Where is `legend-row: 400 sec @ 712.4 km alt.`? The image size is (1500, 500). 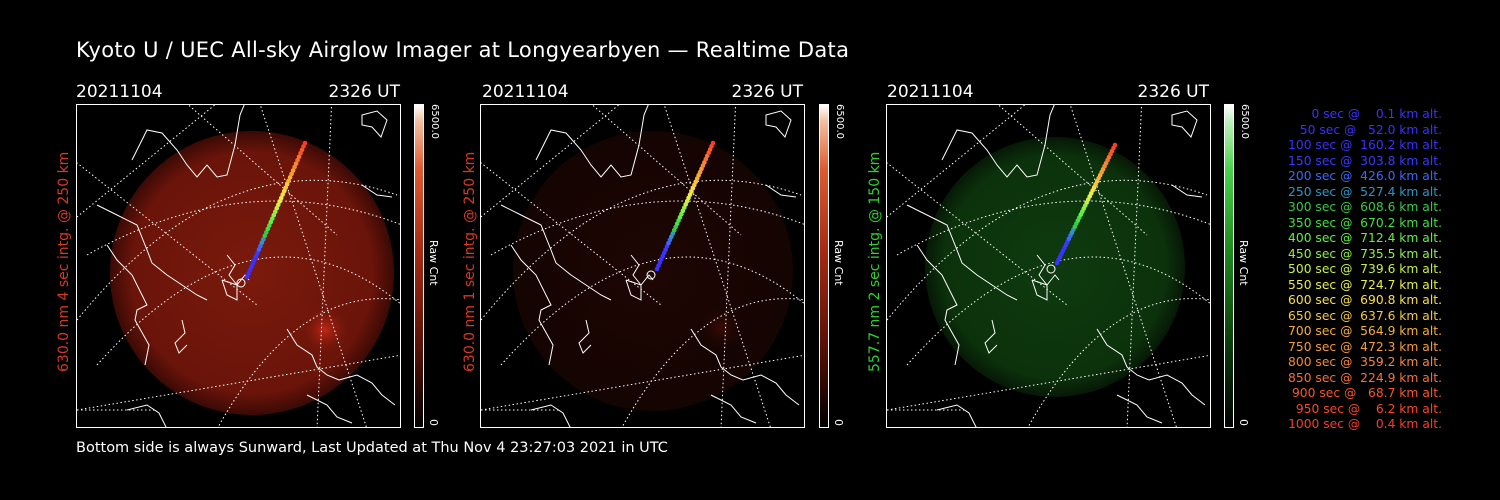
legend-row: 400 sec @ 712.4 km alt. is located at coordinates (1363, 238).